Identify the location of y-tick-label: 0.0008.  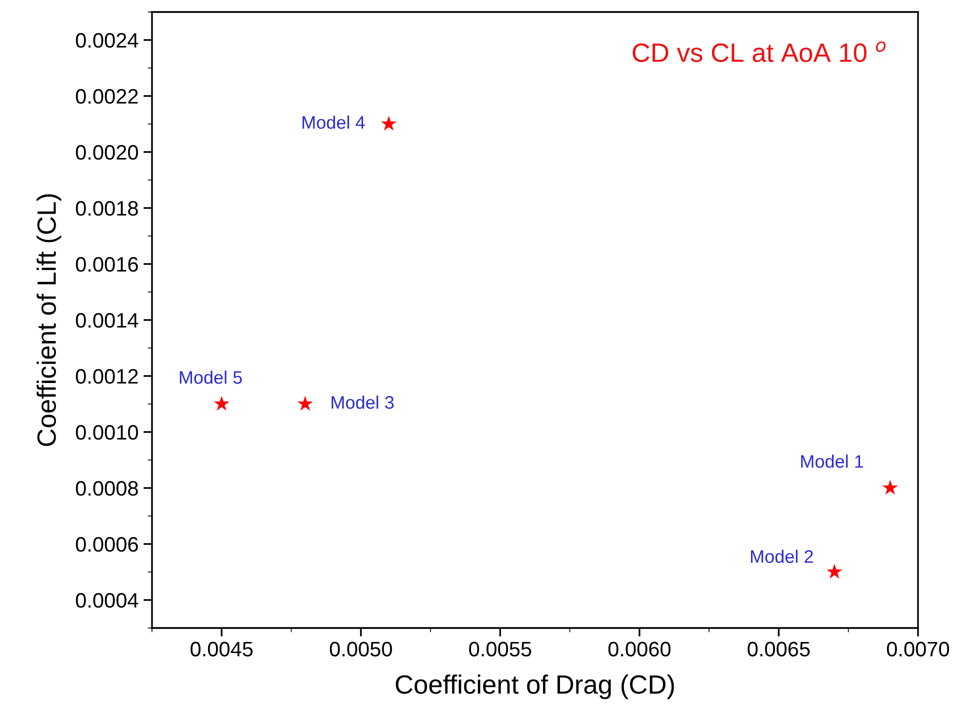
(107, 488).